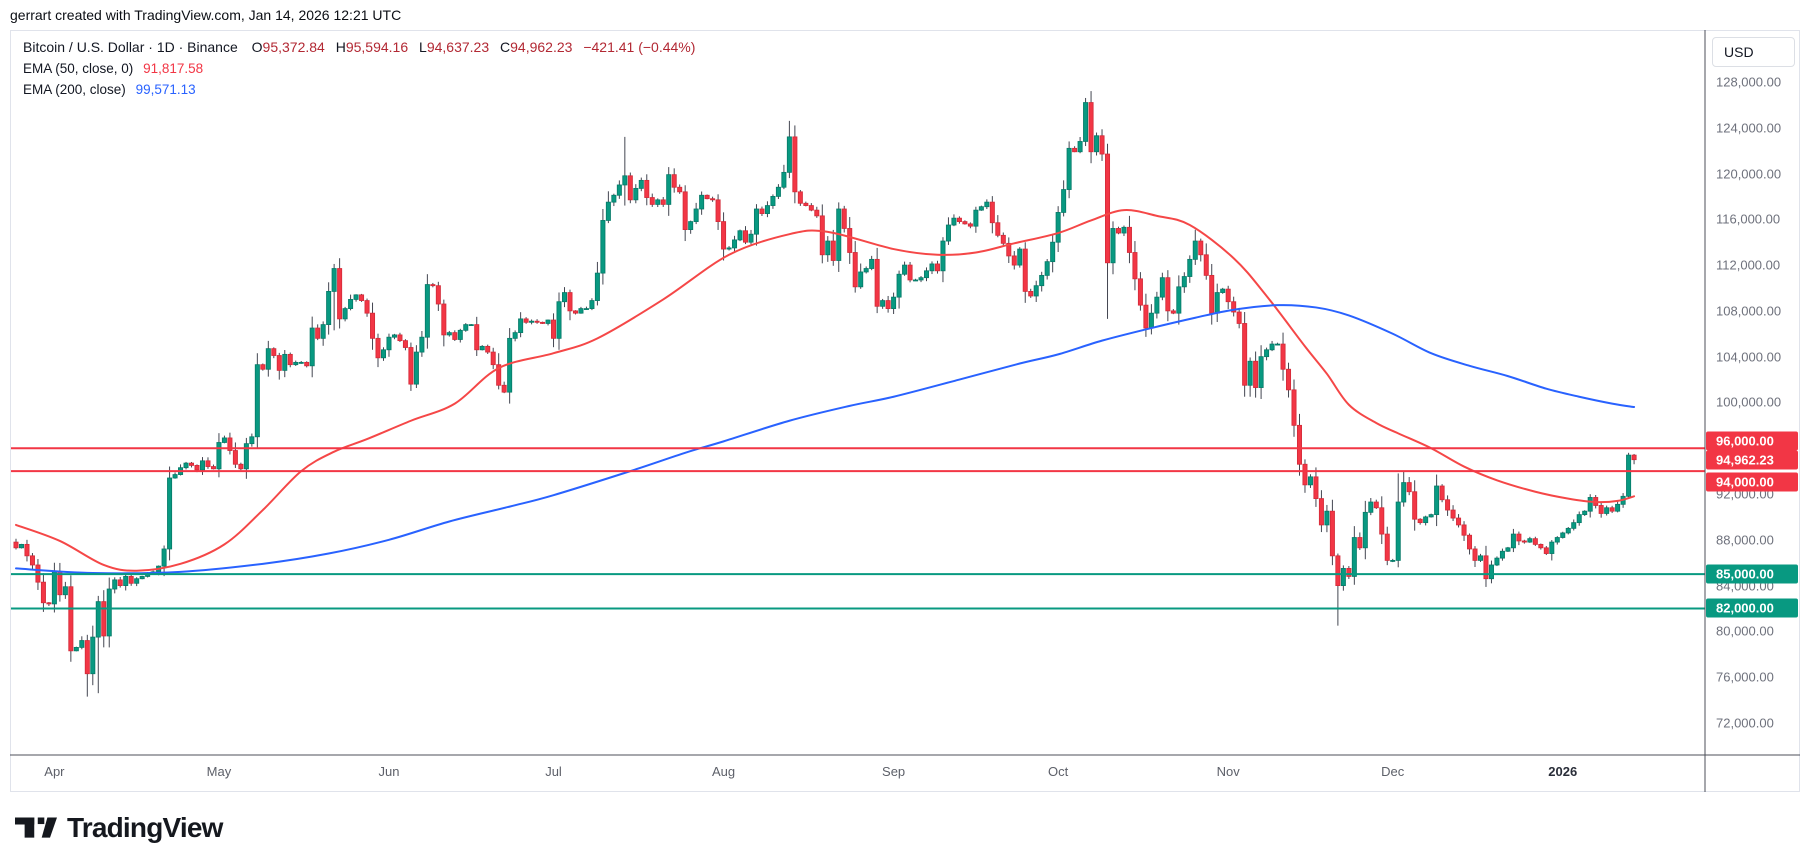  What do you see at coordinates (1752, 608) in the screenshot?
I see `level-label-82000: 82,000.00` at bounding box center [1752, 608].